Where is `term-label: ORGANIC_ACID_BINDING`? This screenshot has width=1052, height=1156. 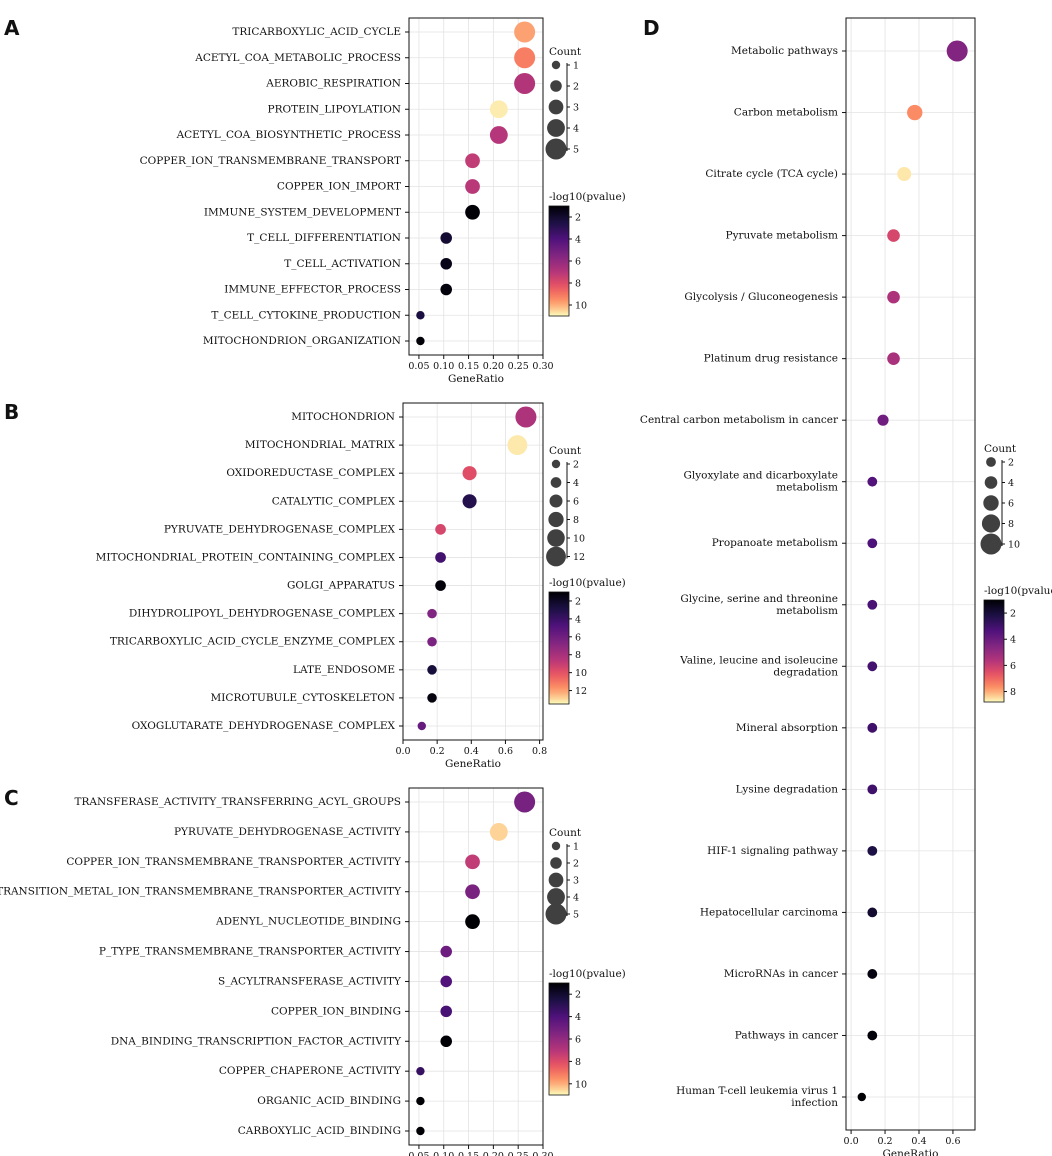 term-label: ORGANIC_ACID_BINDING is located at coordinates (329, 1101).